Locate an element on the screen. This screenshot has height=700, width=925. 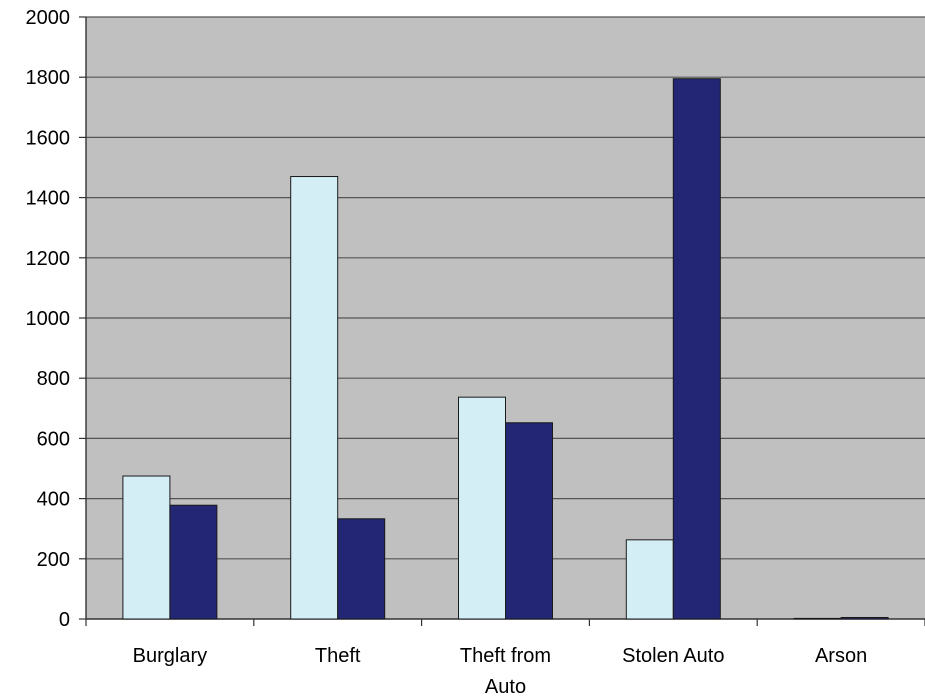
y-tick-label: 400 is located at coordinates (53, 500).